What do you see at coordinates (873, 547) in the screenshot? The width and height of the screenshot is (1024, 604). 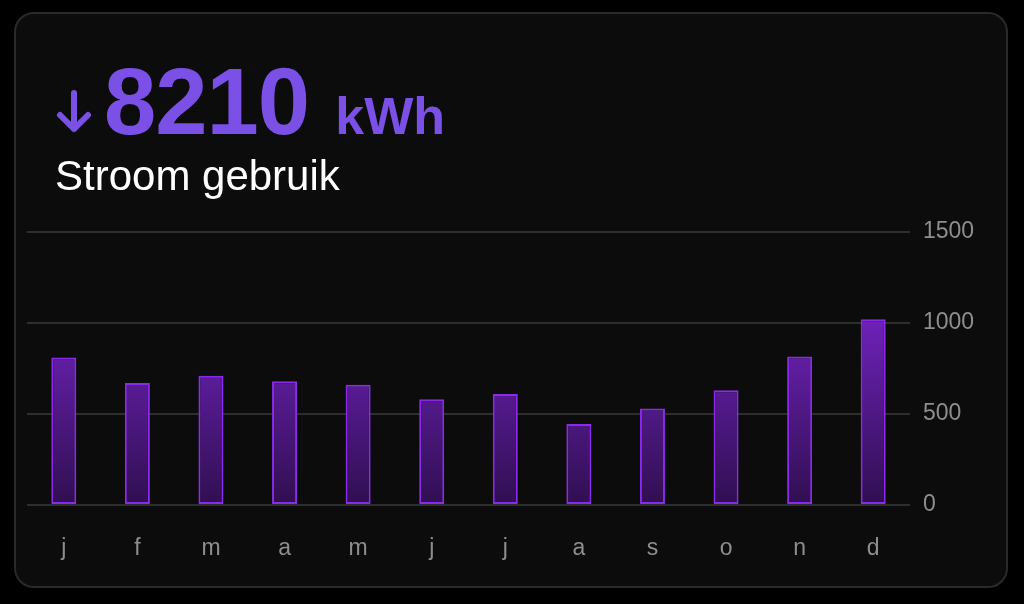 I see `x-tick-label: d` at bounding box center [873, 547].